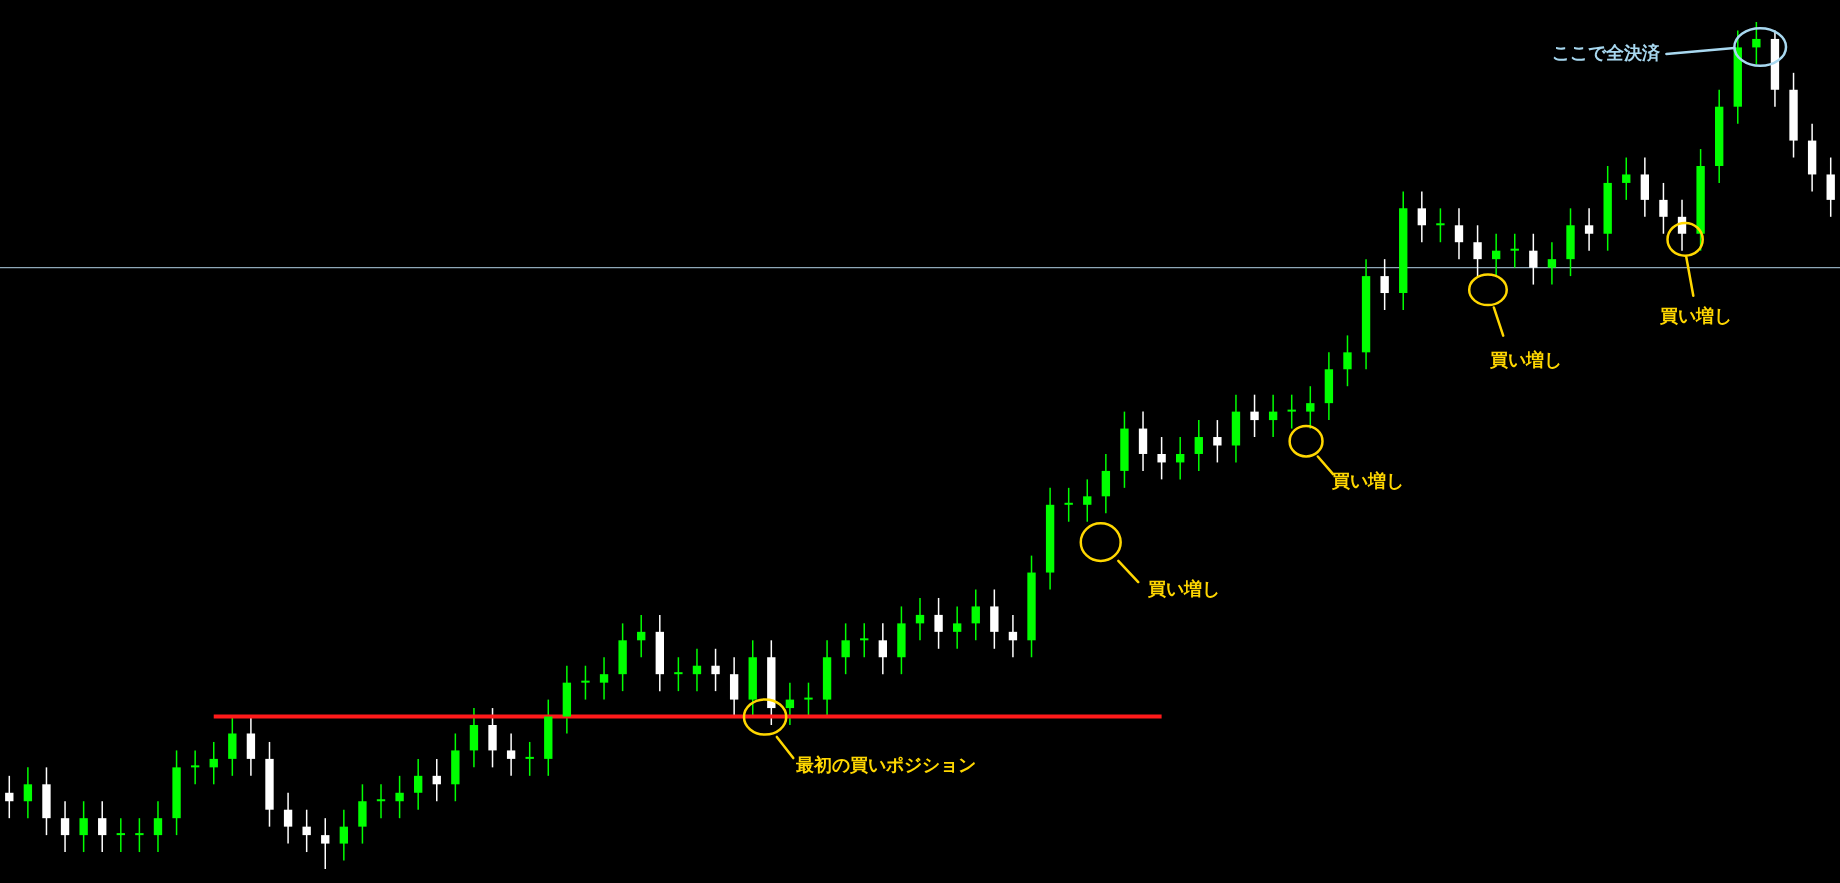 This screenshot has height=883, width=1840. What do you see at coordinates (1607, 52) in the screenshot?
I see `annotation: ここで全決済` at bounding box center [1607, 52].